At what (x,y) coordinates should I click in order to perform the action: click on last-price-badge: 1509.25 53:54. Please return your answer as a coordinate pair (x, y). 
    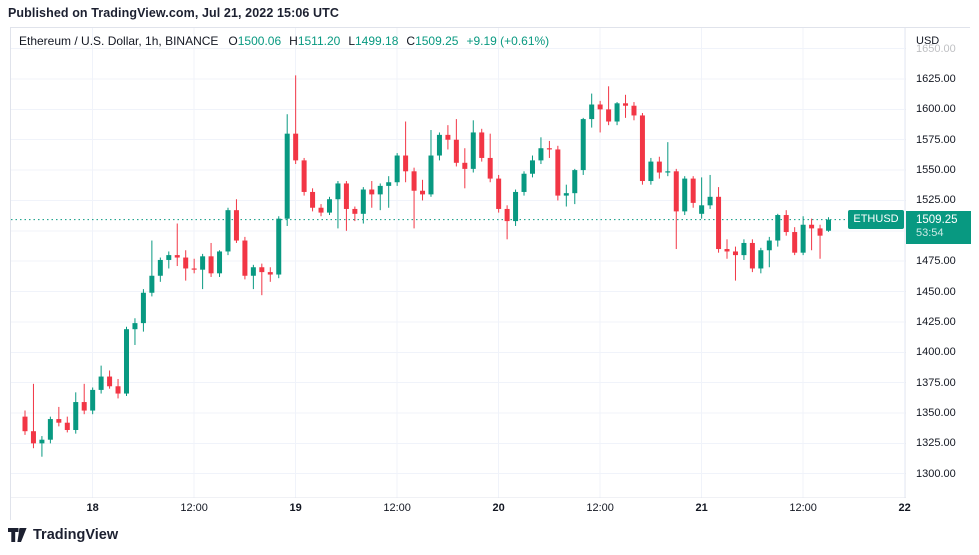
    Looking at the image, I should click on (938, 227).